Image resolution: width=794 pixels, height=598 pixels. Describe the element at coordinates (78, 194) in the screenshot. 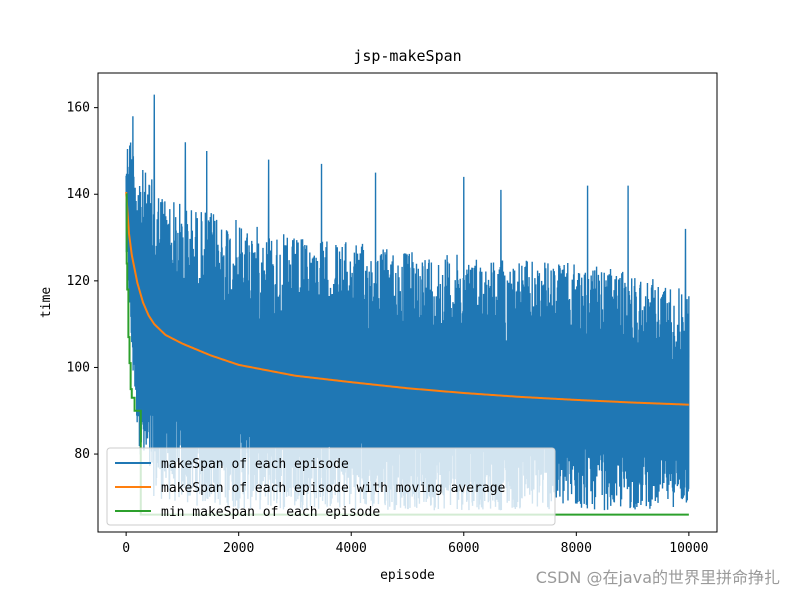

I see `y-tick-label: 140` at that location.